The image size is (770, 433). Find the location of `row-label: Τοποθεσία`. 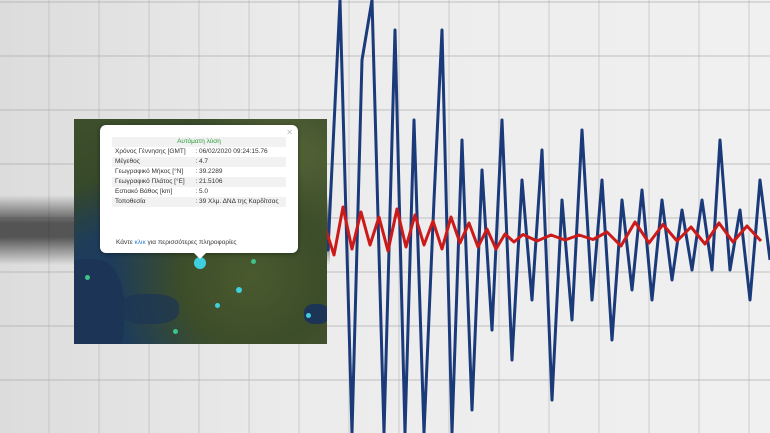

row-label: Τοποθεσία is located at coordinates (152, 202).